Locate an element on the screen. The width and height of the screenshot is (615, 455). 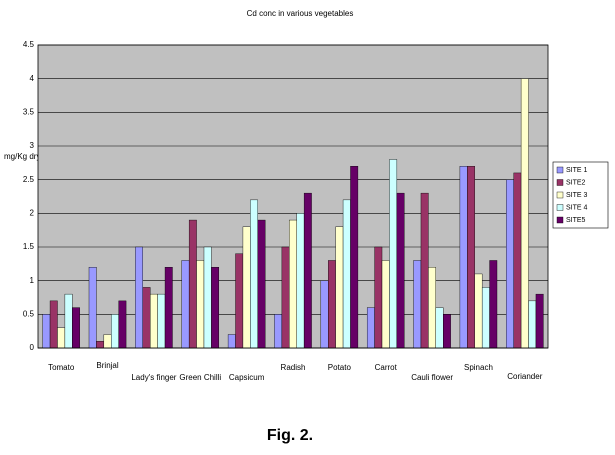
y-tick-label: 4.5 is located at coordinates (29, 44).